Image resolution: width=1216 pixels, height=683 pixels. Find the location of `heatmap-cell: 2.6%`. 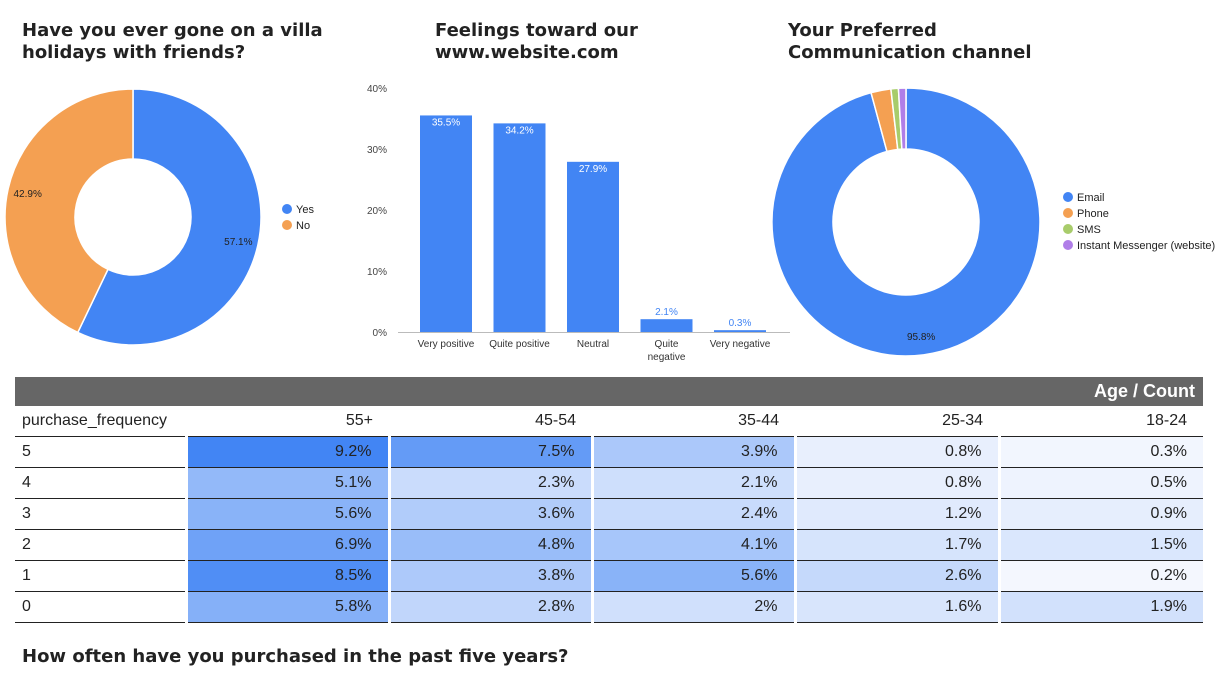

heatmap-cell: 2.6% is located at coordinates (896, 576).